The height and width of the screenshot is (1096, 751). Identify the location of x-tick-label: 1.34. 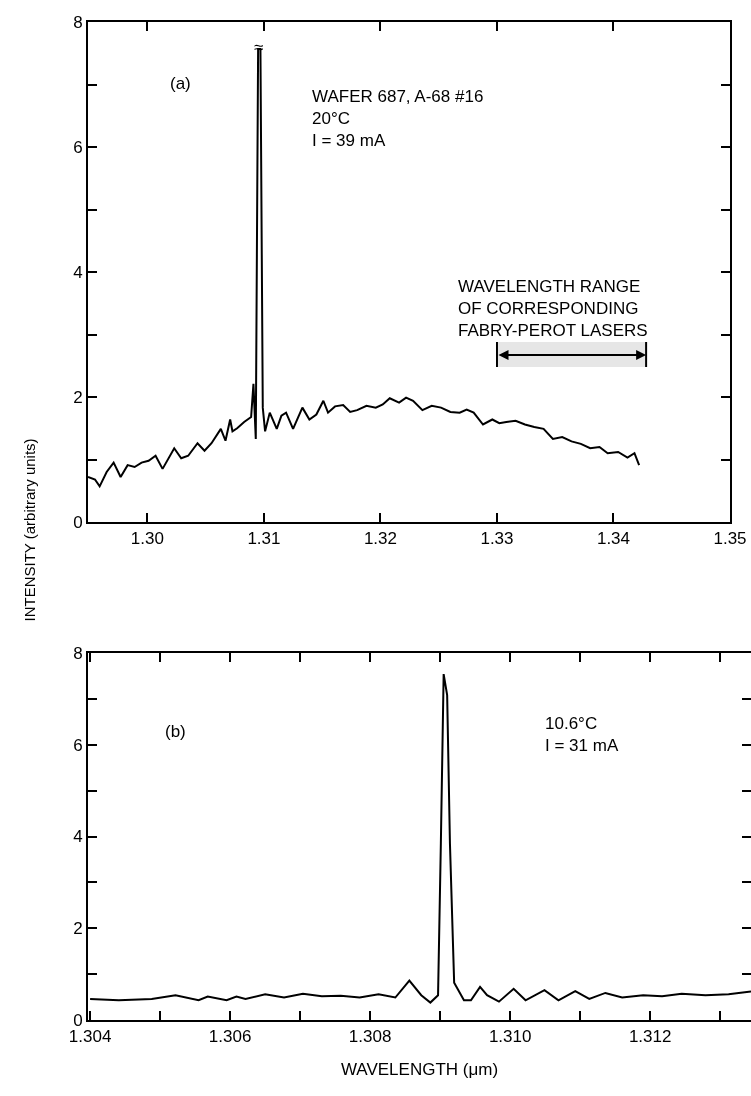
(613, 539).